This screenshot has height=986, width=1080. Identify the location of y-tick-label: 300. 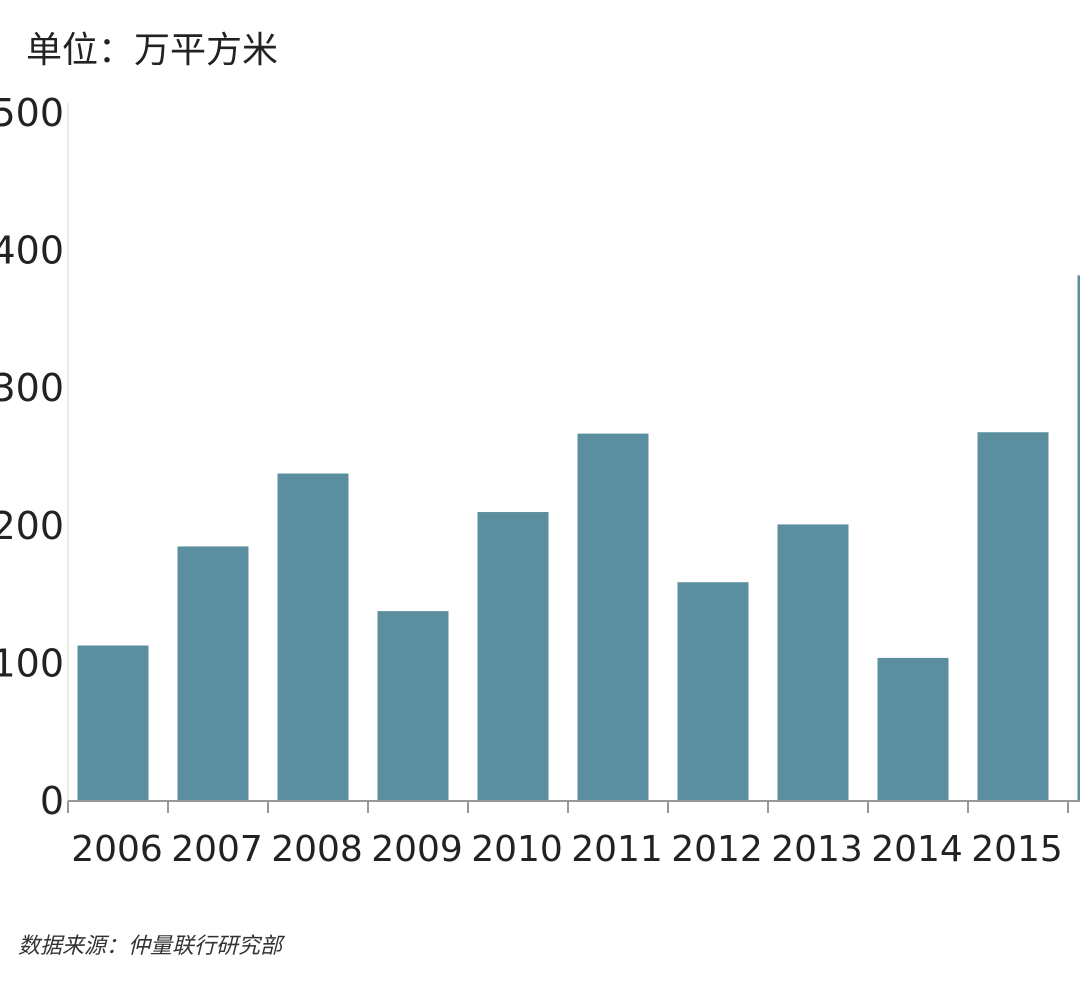
(32, 388).